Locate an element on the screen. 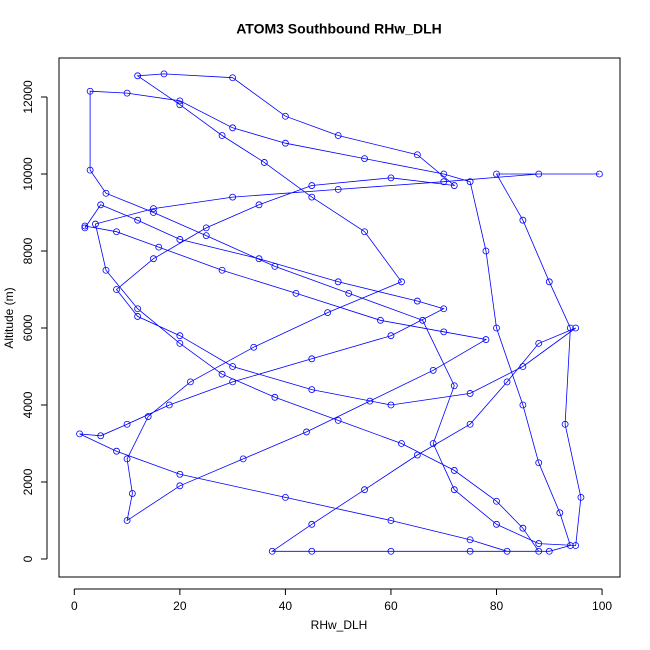 Image resolution: width=650 pixels, height=650 pixels. x-tick-label: 40 is located at coordinates (286, 606).